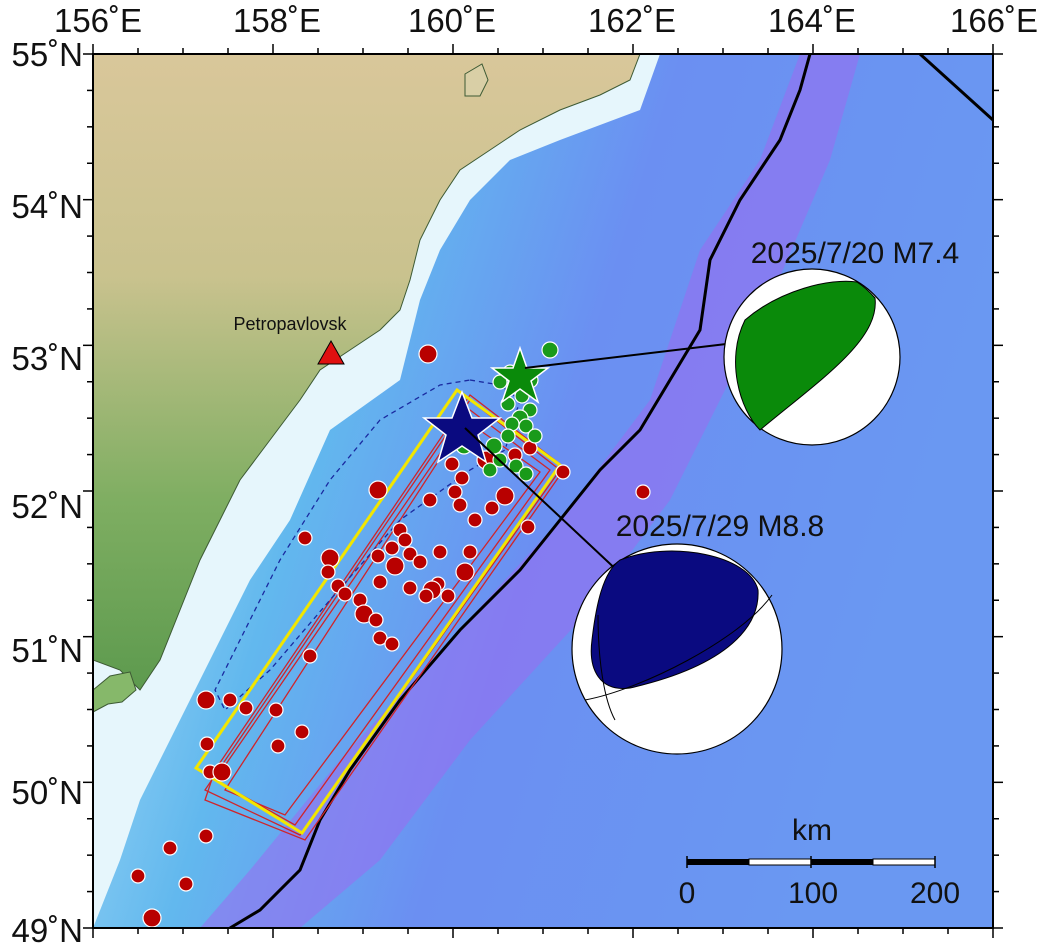 The image size is (1041, 951). Describe the element at coordinates (476, 80) in the screenshot. I see `lake` at that location.